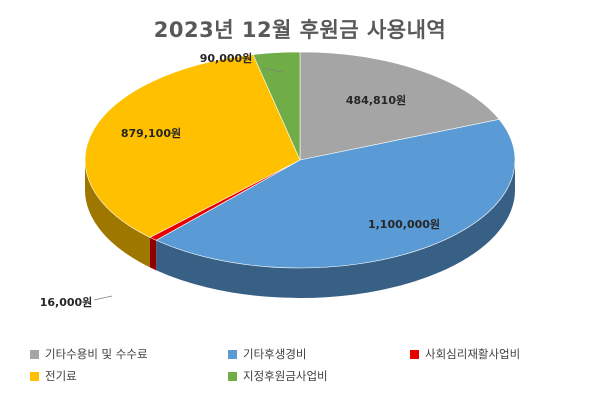 The image size is (600, 400). Describe the element at coordinates (275, 354) in the screenshot. I see `legend-label: 기타후생경비` at that location.